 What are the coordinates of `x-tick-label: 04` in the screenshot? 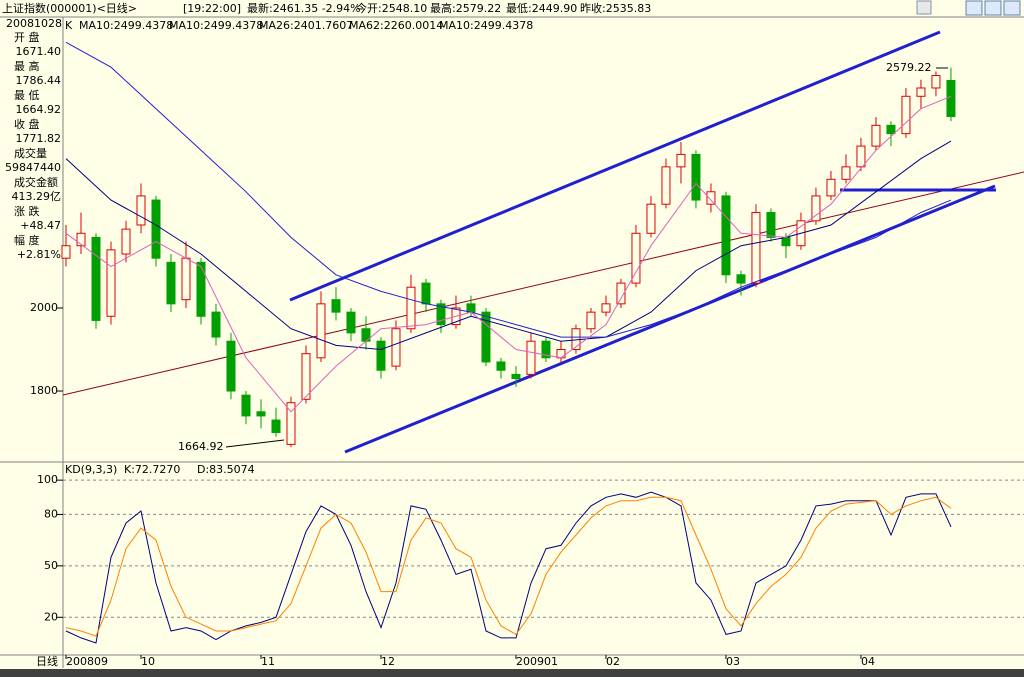 It's located at (868, 661).